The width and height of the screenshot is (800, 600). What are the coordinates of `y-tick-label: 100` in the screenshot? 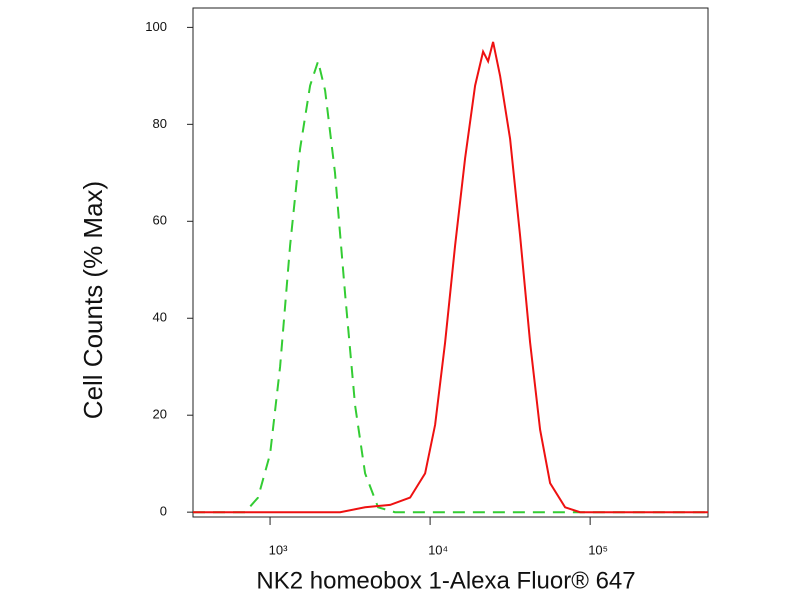 It's located at (156, 26).